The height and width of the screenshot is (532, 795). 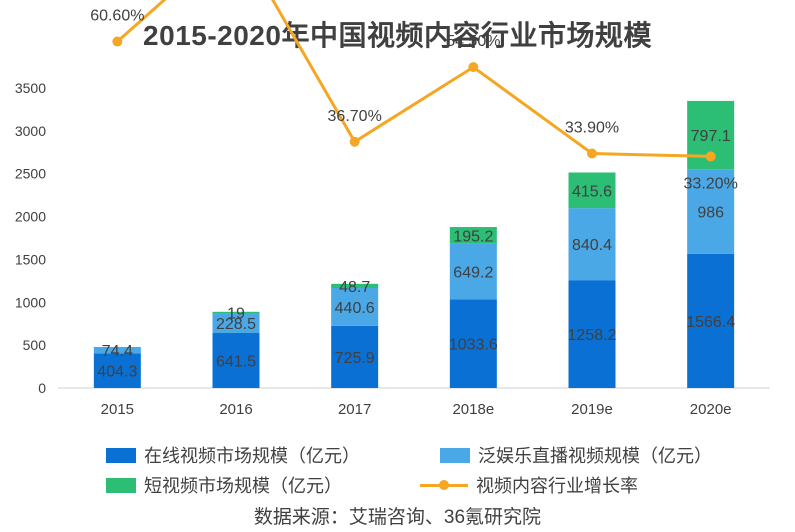 What do you see at coordinates (455, 455) in the screenshot?
I see `legend-swatch-live-stream` at bounding box center [455, 455].